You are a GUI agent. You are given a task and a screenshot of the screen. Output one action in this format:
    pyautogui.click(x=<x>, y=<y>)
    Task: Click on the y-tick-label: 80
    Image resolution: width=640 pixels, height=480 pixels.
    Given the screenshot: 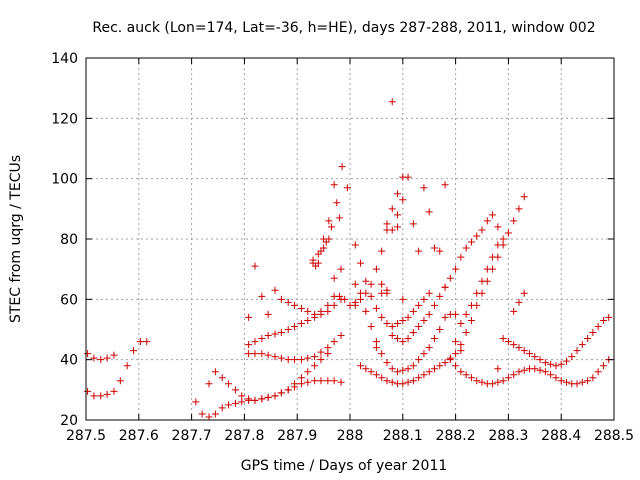 What is the action you would take?
    pyautogui.click(x=69, y=240)
    